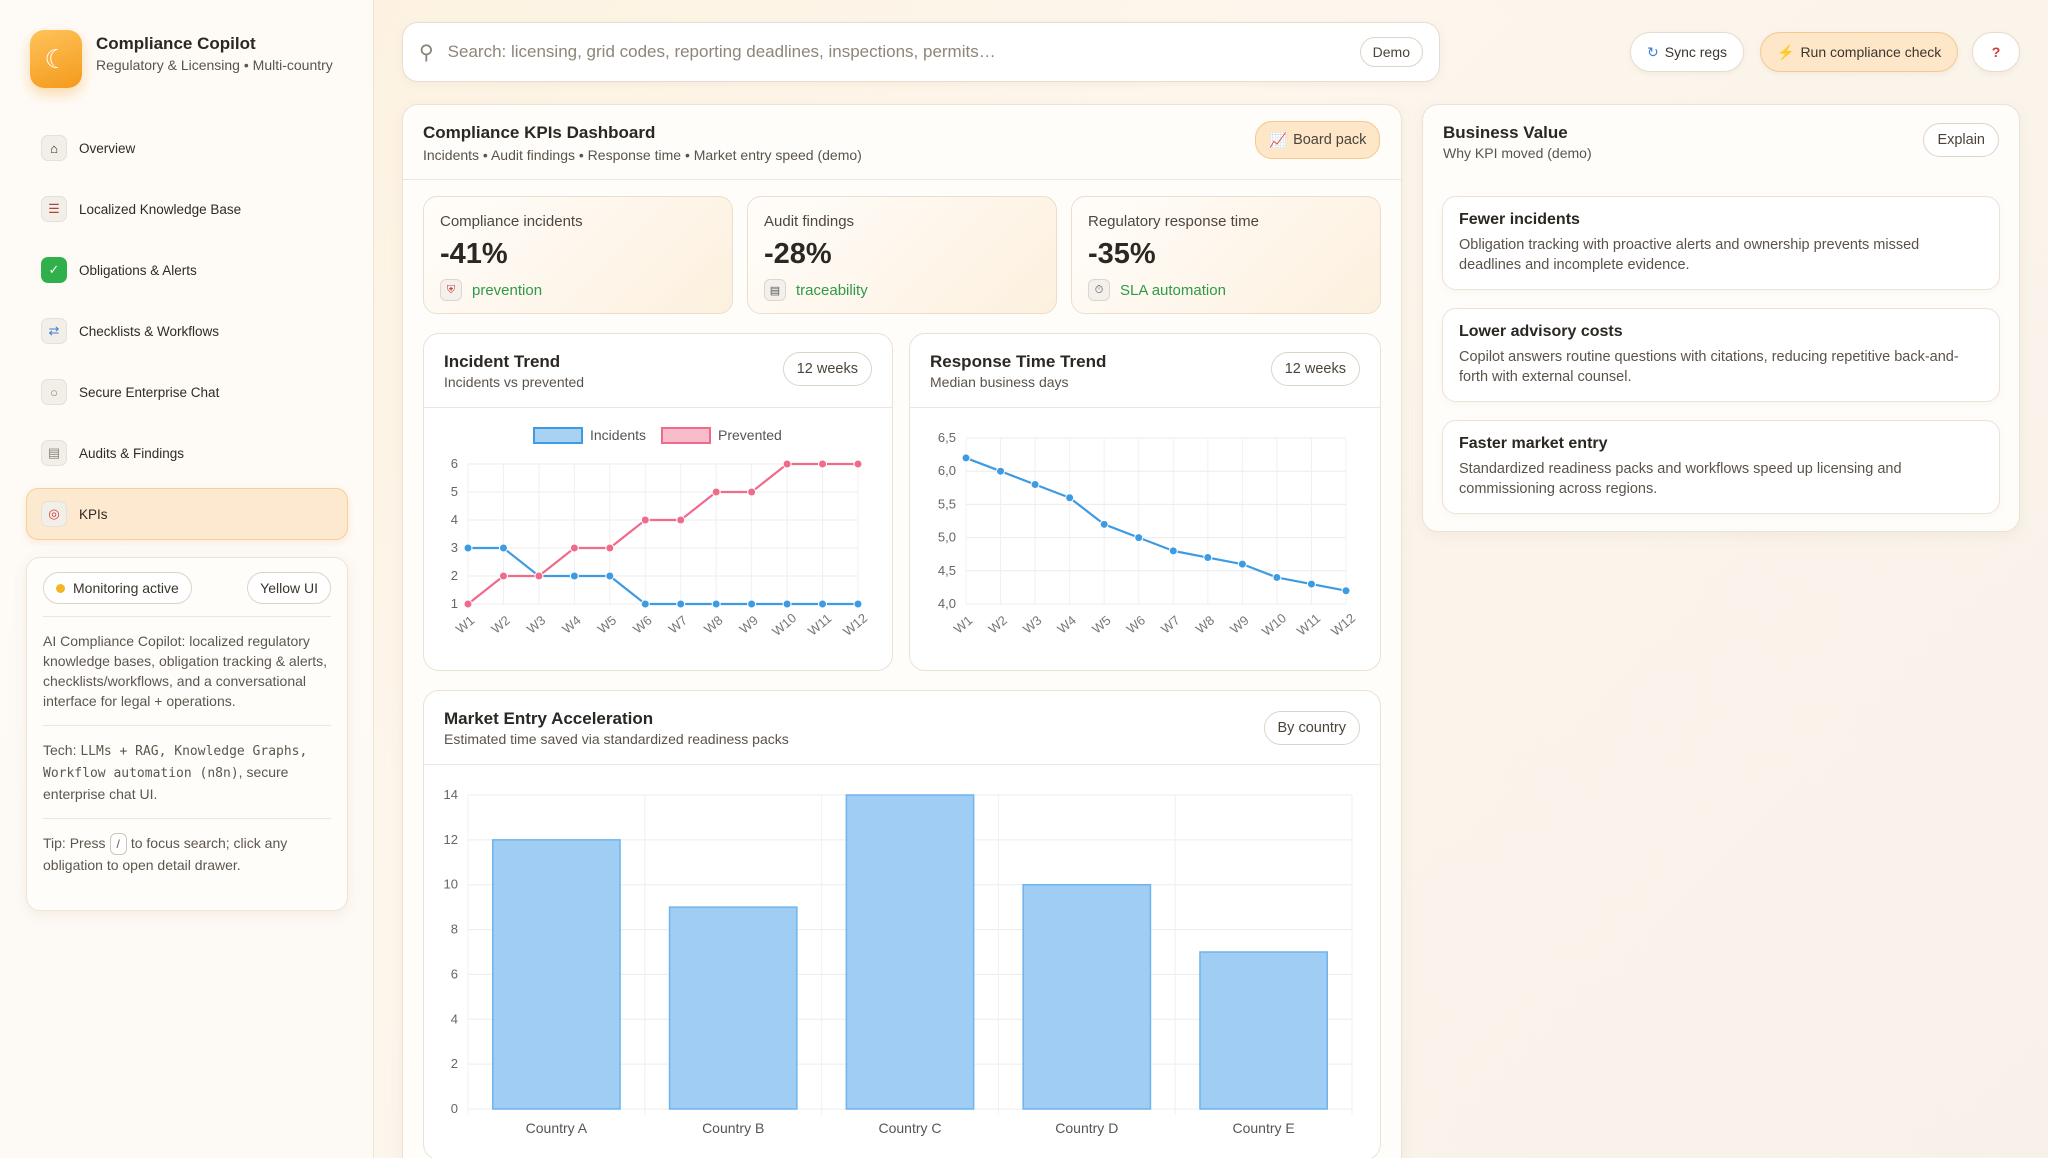  I want to click on y-tick-label: 14, so click(451, 794).